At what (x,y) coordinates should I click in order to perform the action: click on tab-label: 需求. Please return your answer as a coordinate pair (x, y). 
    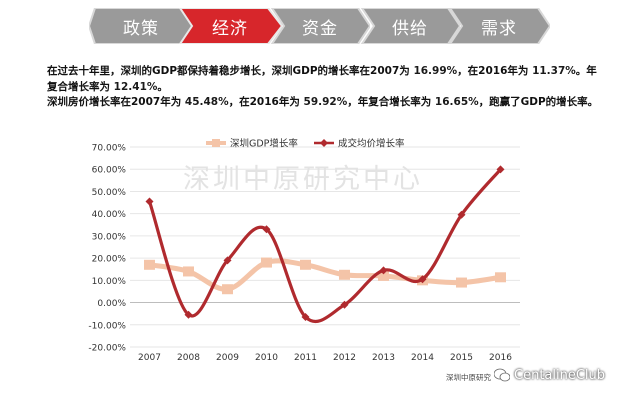
    Looking at the image, I should click on (499, 28).